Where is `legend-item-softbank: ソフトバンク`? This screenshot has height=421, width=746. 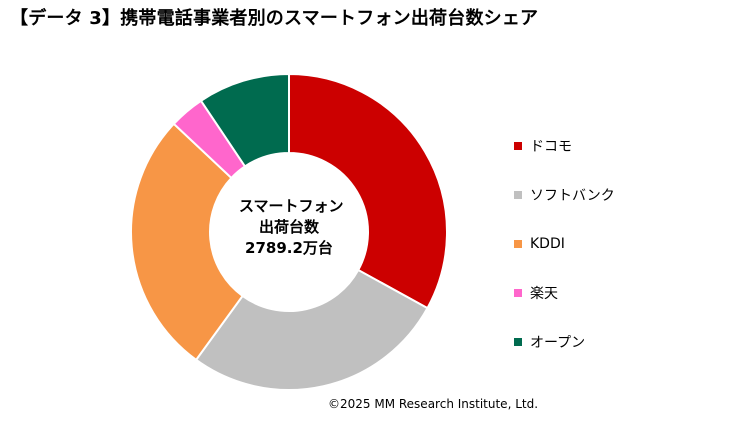
legend-item-softbank: ソフトバンク is located at coordinates (564, 195).